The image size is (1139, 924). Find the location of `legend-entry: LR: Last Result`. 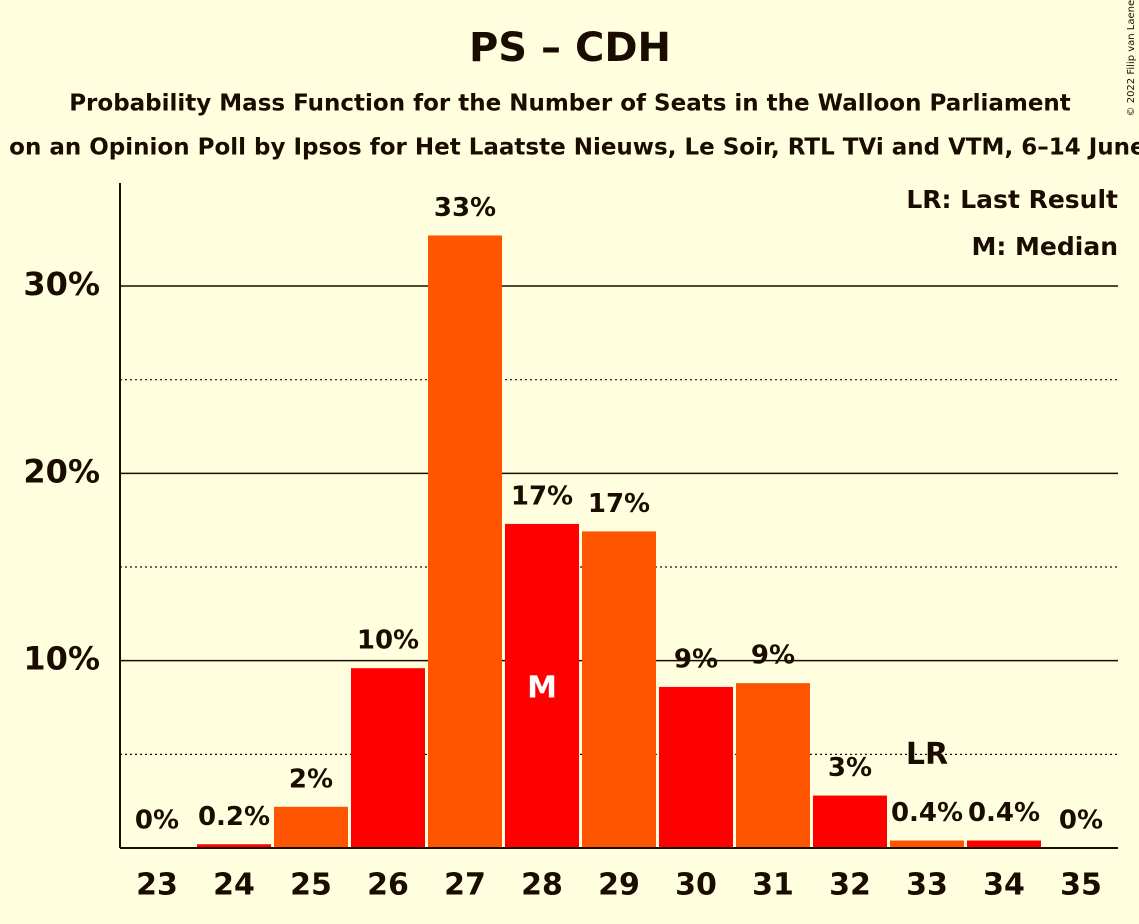

legend-entry: LR: Last Result is located at coordinates (1012, 199).